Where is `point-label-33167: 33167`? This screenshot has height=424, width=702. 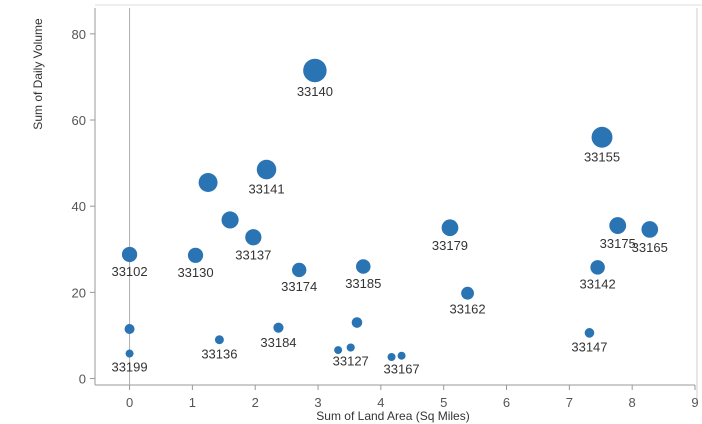
point-label-33167: 33167 is located at coordinates (402, 369).